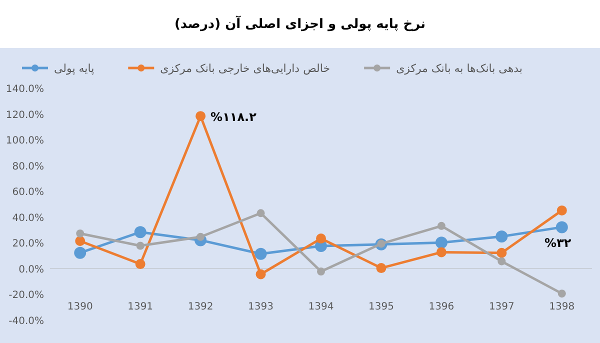  Describe the element at coordinates (321, 306) in the screenshot. I see `x-tick-label: 1394` at that location.